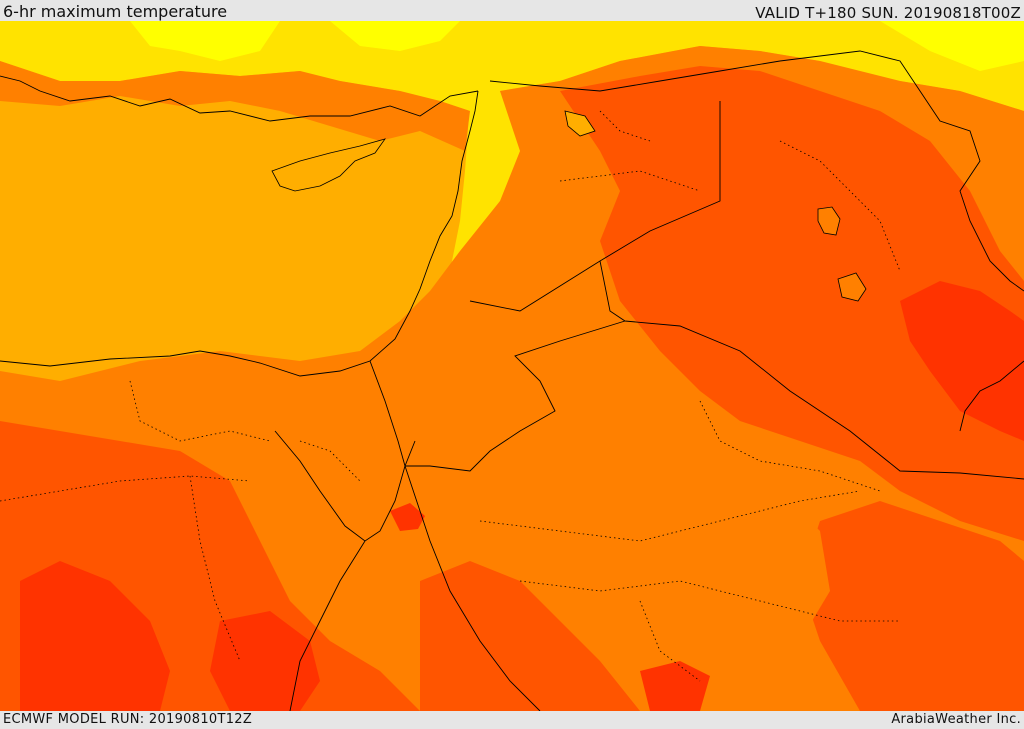 This screenshot has width=1024, height=729. I want to click on border-syria-iraq, so click(625, 186).